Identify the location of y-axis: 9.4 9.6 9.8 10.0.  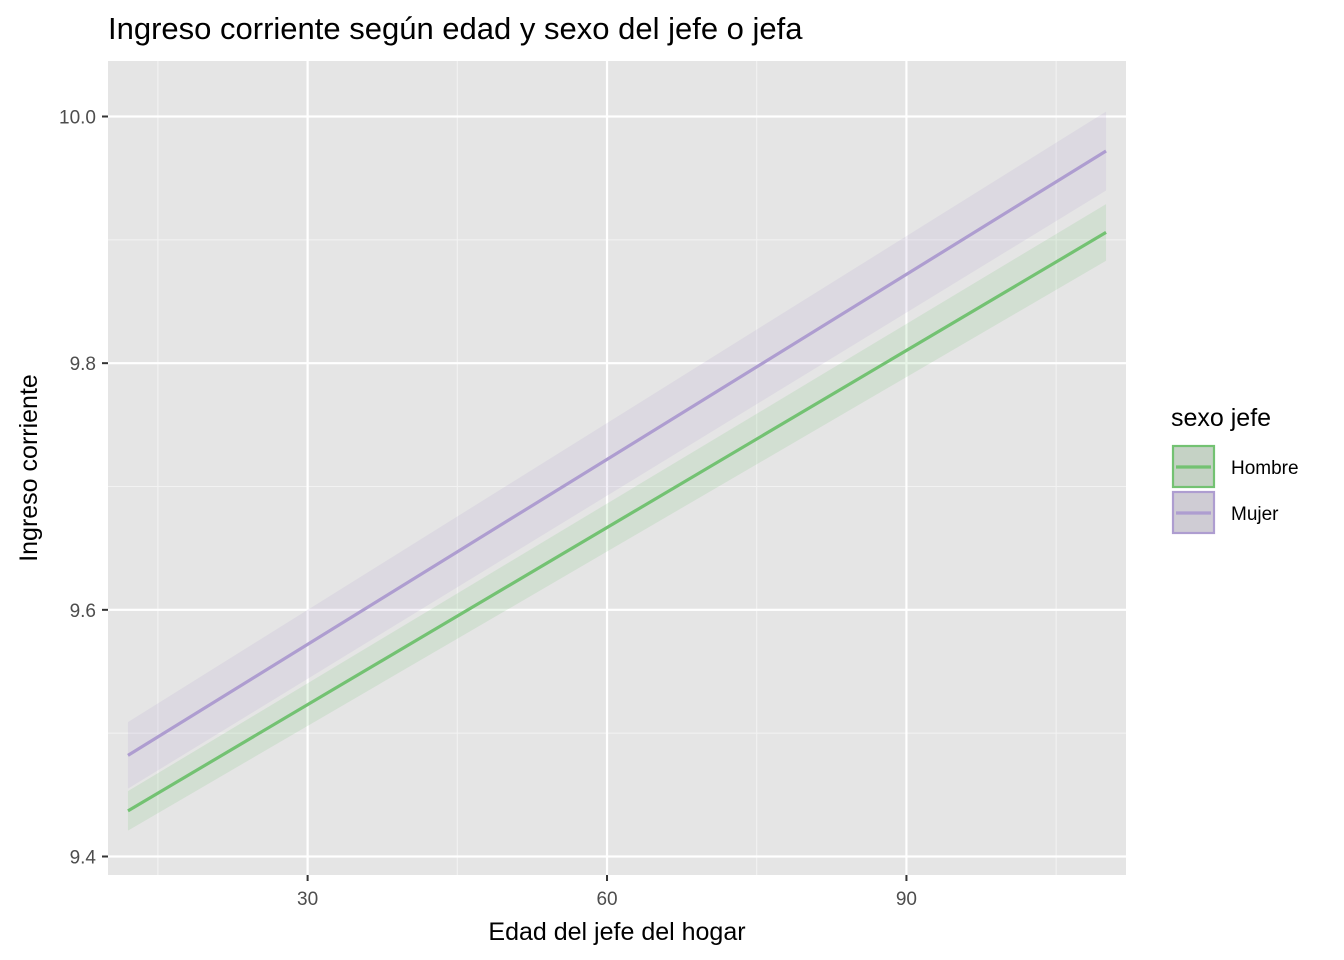
(83, 488).